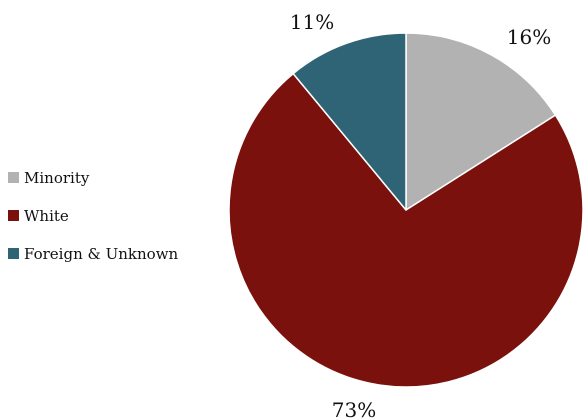 This screenshot has height=419, width=584. I want to click on data-label-minority: 16%, so click(529, 37).